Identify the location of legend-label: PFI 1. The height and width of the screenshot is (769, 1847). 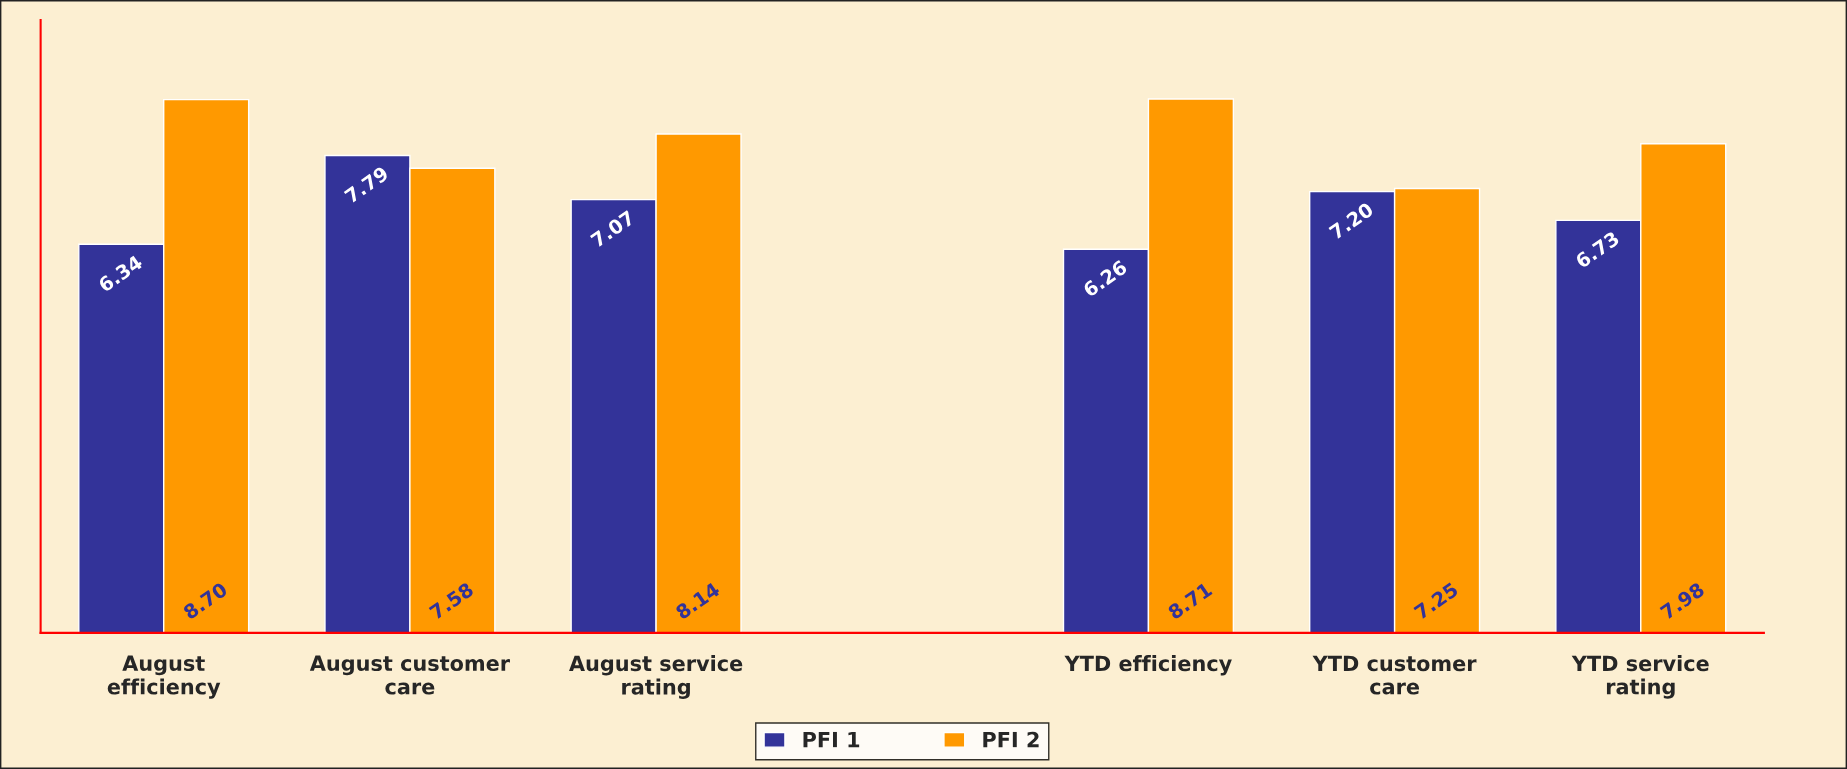
(831, 739).